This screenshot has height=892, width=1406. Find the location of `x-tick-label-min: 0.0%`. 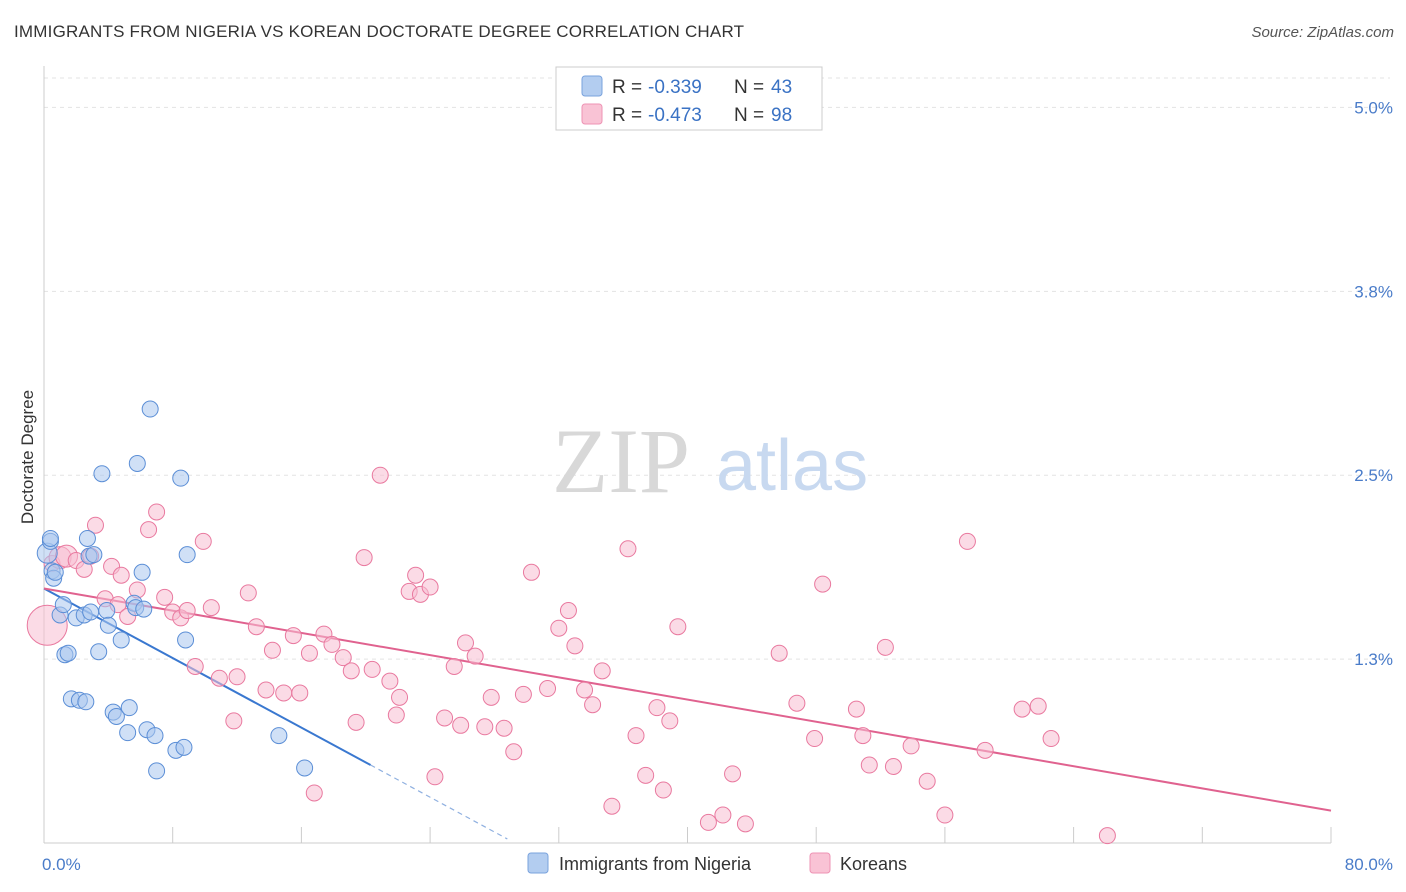

x-tick-label-min: 0.0% is located at coordinates (61, 864).